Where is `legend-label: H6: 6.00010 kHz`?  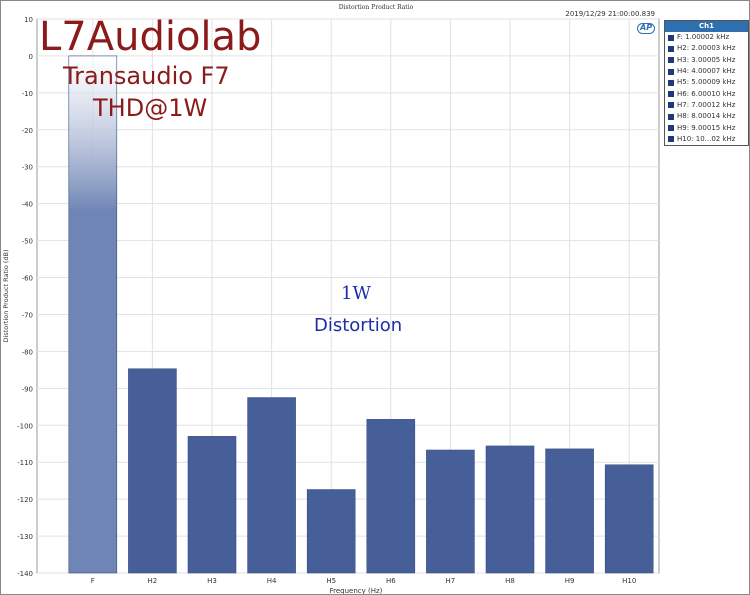
legend-label: H6: 6.00010 kHz is located at coordinates (706, 93).